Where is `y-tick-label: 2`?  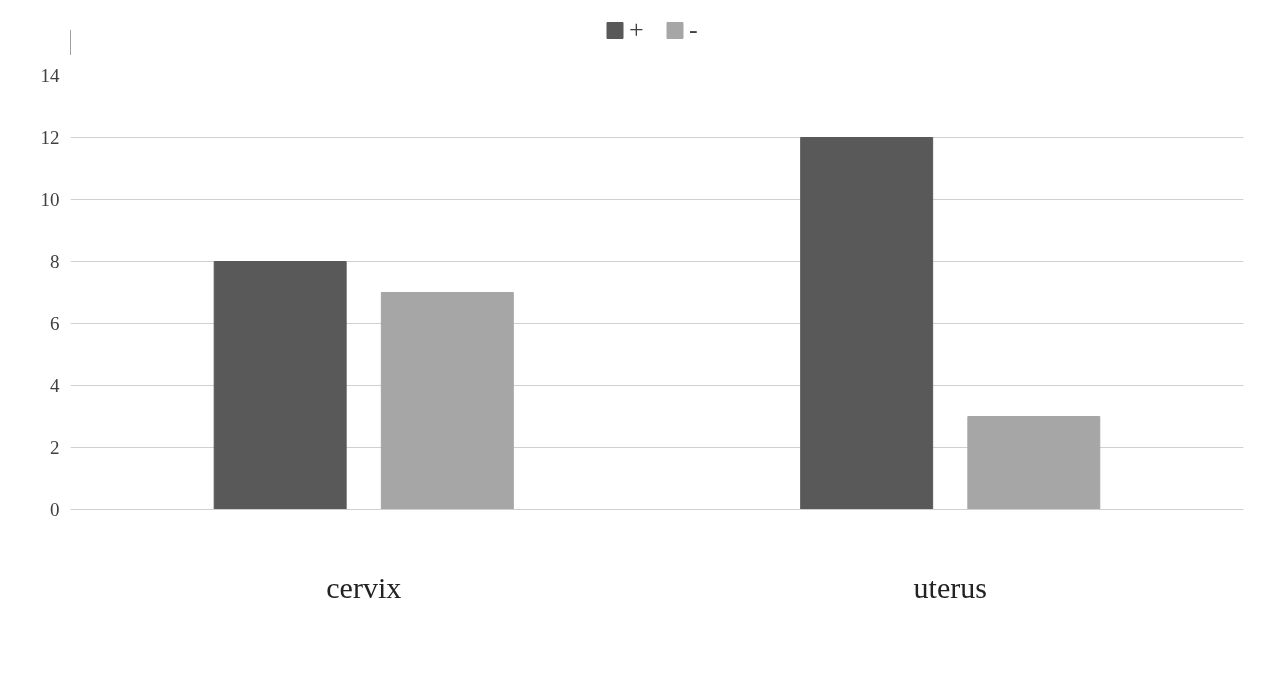
y-tick-label: 2 is located at coordinates (55, 447).